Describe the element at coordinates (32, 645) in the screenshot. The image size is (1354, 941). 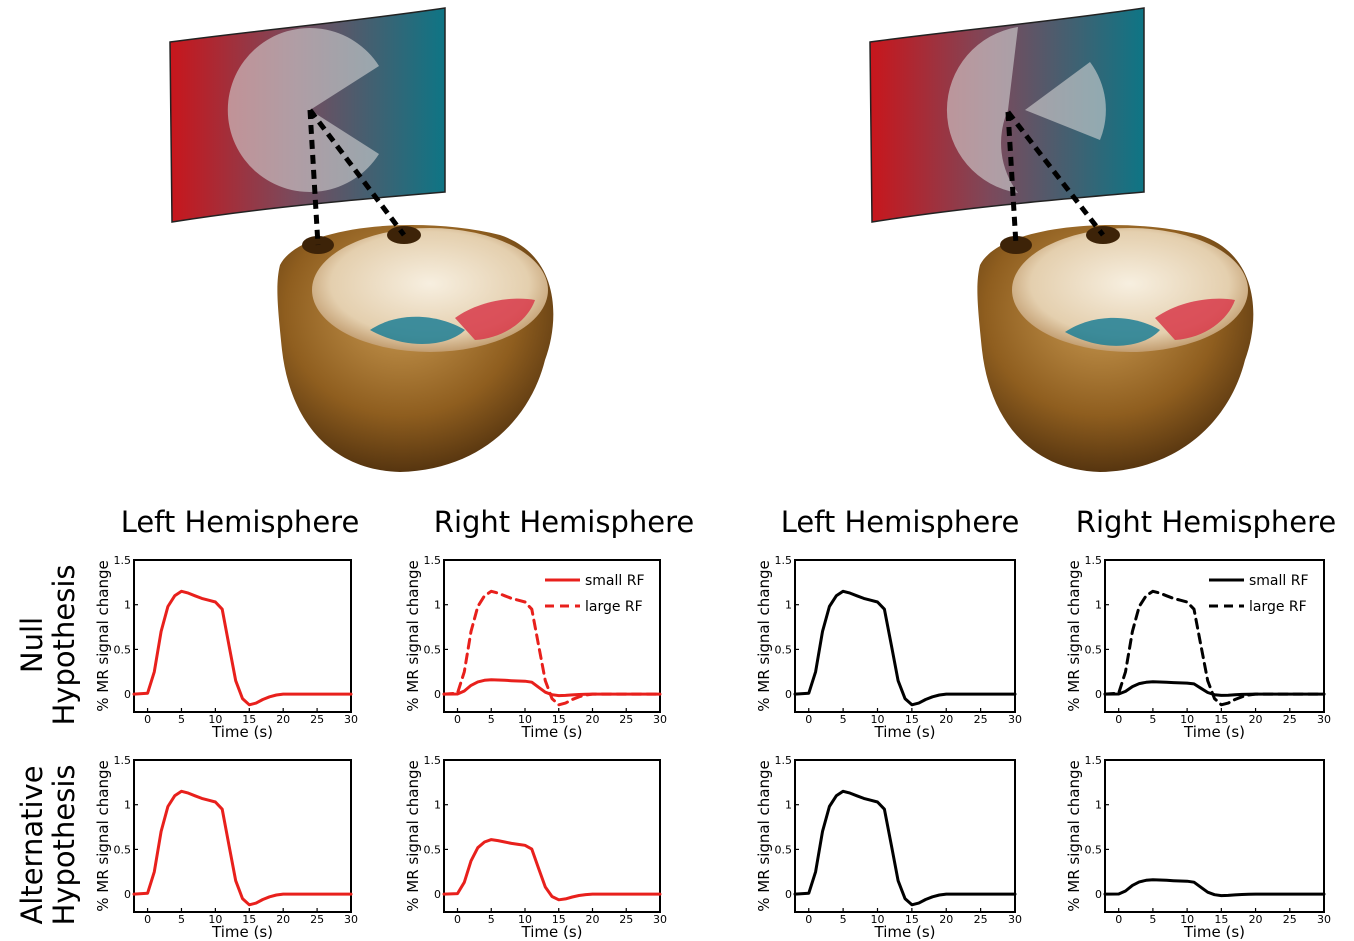
I see `row-header-null-line1: Null` at that location.